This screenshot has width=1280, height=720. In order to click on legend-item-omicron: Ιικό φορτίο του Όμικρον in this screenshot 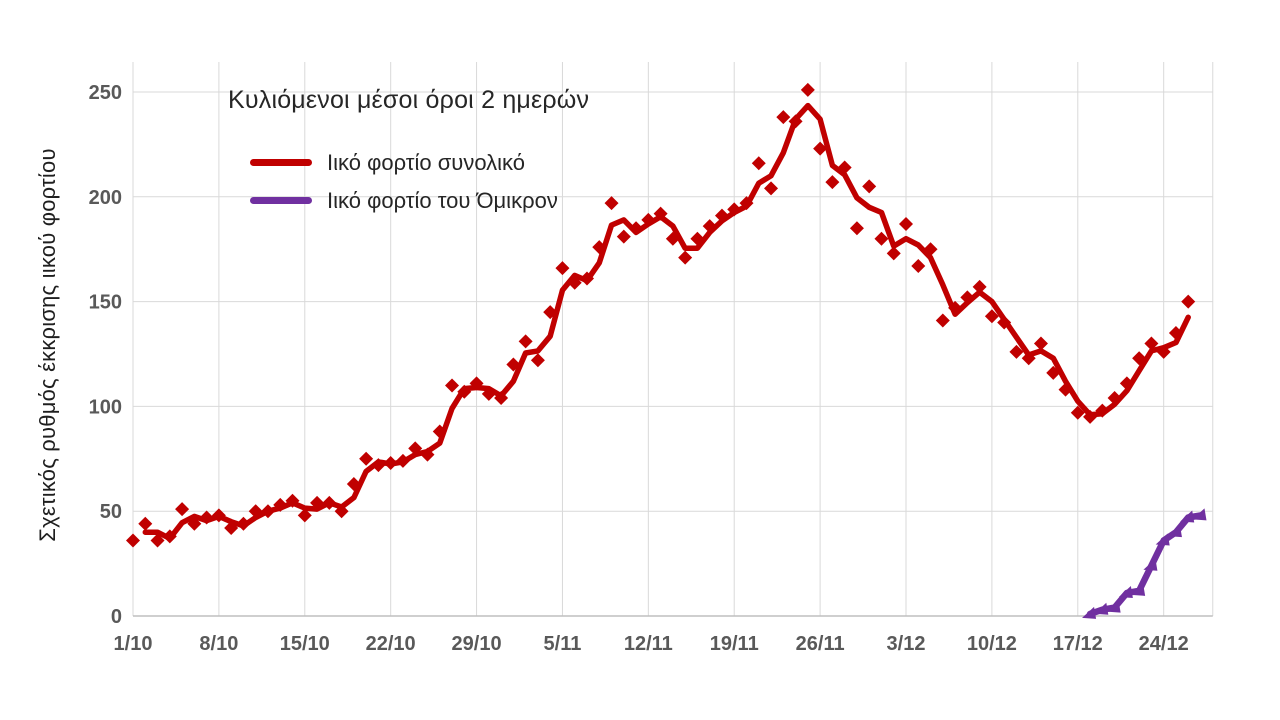, I will do `click(404, 200)`.